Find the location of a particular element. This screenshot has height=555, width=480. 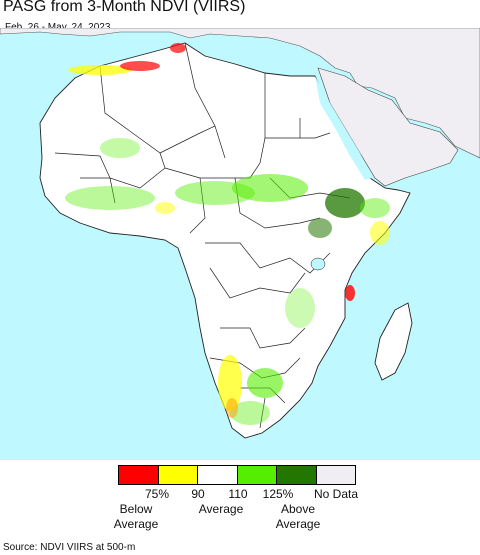

legend-swatch-white is located at coordinates (218, 475).